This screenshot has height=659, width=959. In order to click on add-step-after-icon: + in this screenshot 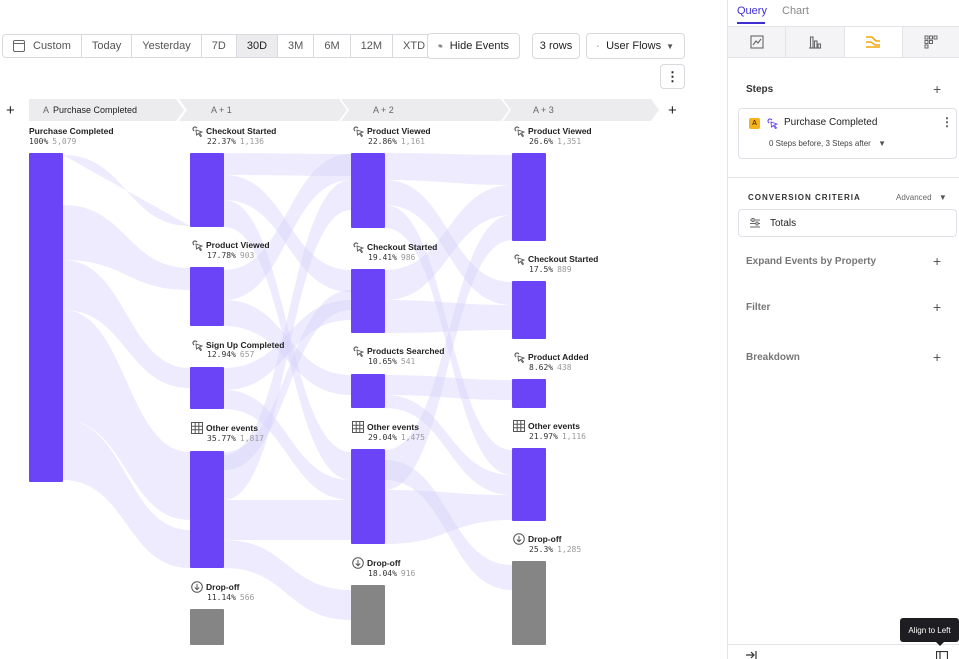, I will do `click(672, 110)`.